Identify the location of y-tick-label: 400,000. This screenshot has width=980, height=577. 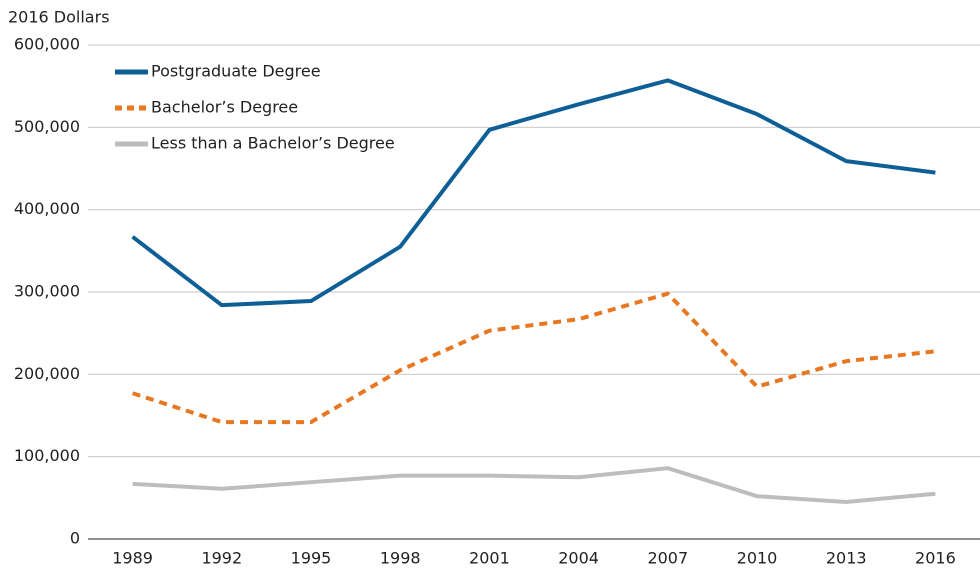
(47, 208).